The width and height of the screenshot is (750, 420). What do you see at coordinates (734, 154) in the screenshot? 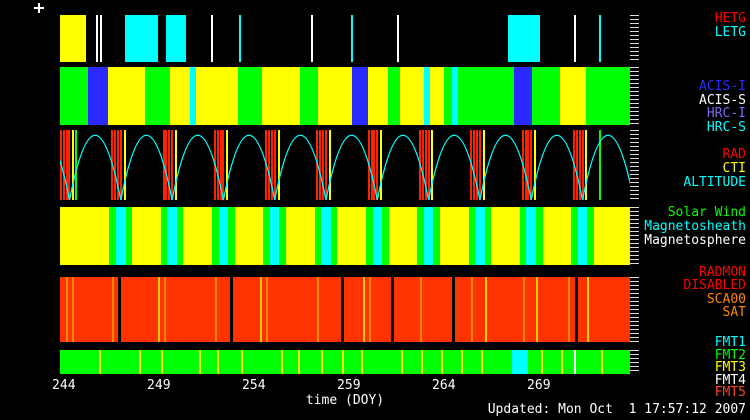
I see `label-rad: RAD` at bounding box center [734, 154].